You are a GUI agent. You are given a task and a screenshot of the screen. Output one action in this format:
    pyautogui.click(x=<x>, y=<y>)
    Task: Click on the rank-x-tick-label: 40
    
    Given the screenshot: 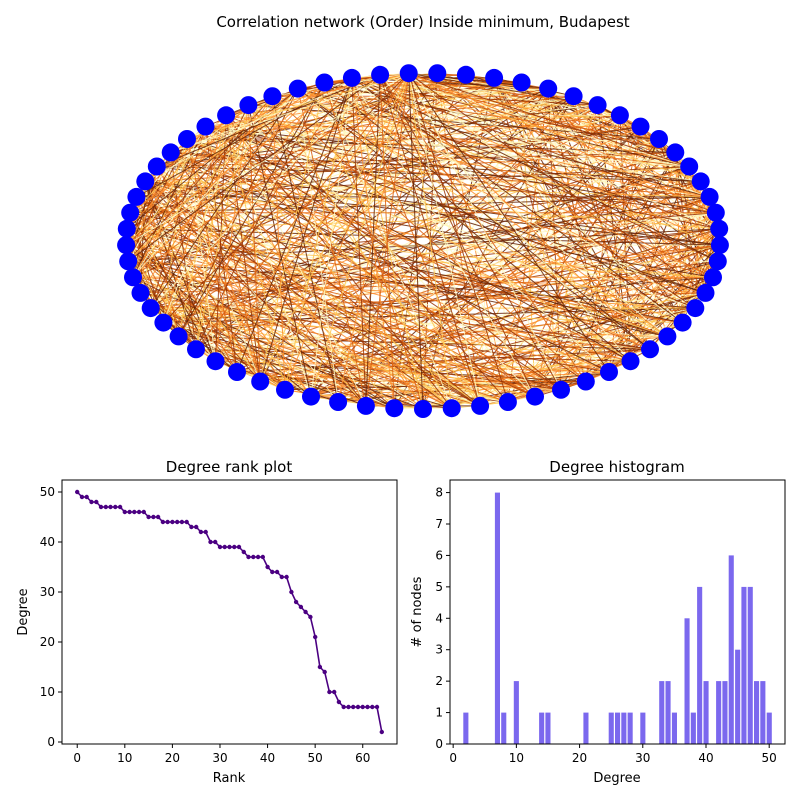 What is the action you would take?
    pyautogui.click(x=267, y=758)
    